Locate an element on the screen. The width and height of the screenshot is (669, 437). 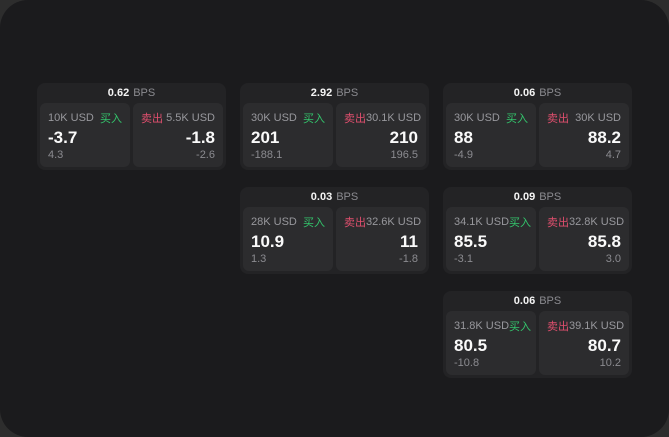
bps-header: 0.62 BPS is located at coordinates (131, 93).